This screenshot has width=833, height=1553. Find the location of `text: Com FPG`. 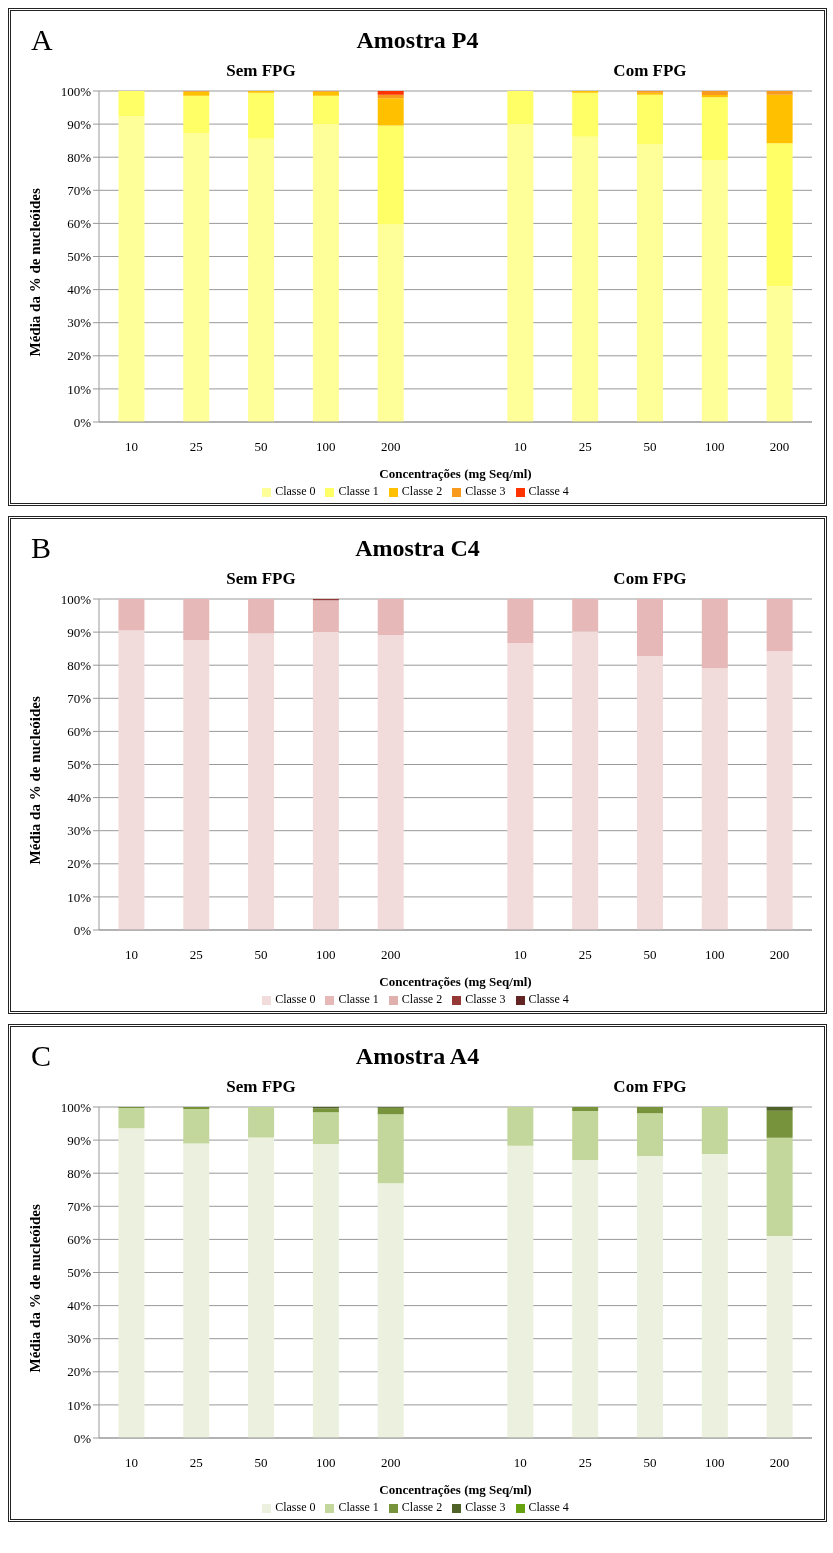

text: Com FPG is located at coordinates (650, 71).